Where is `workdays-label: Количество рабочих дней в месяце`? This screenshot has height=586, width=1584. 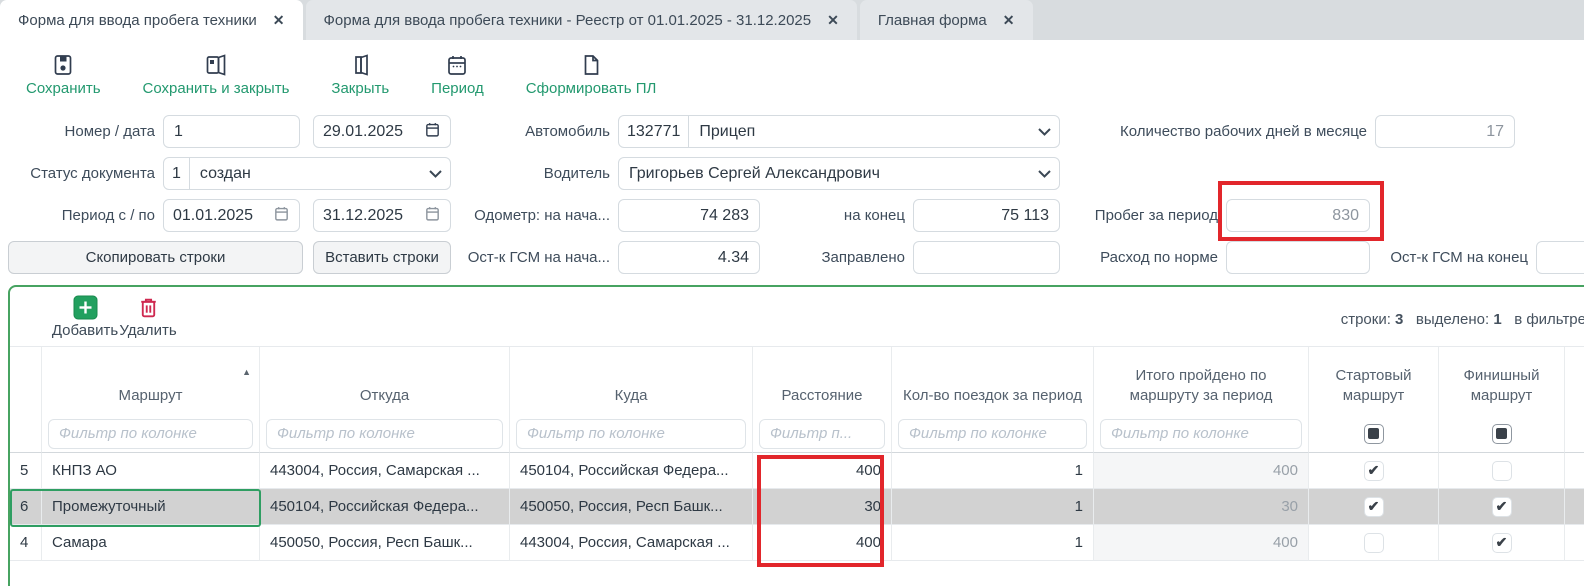 workdays-label: Количество рабочих дней в месяце is located at coordinates (1243, 131).